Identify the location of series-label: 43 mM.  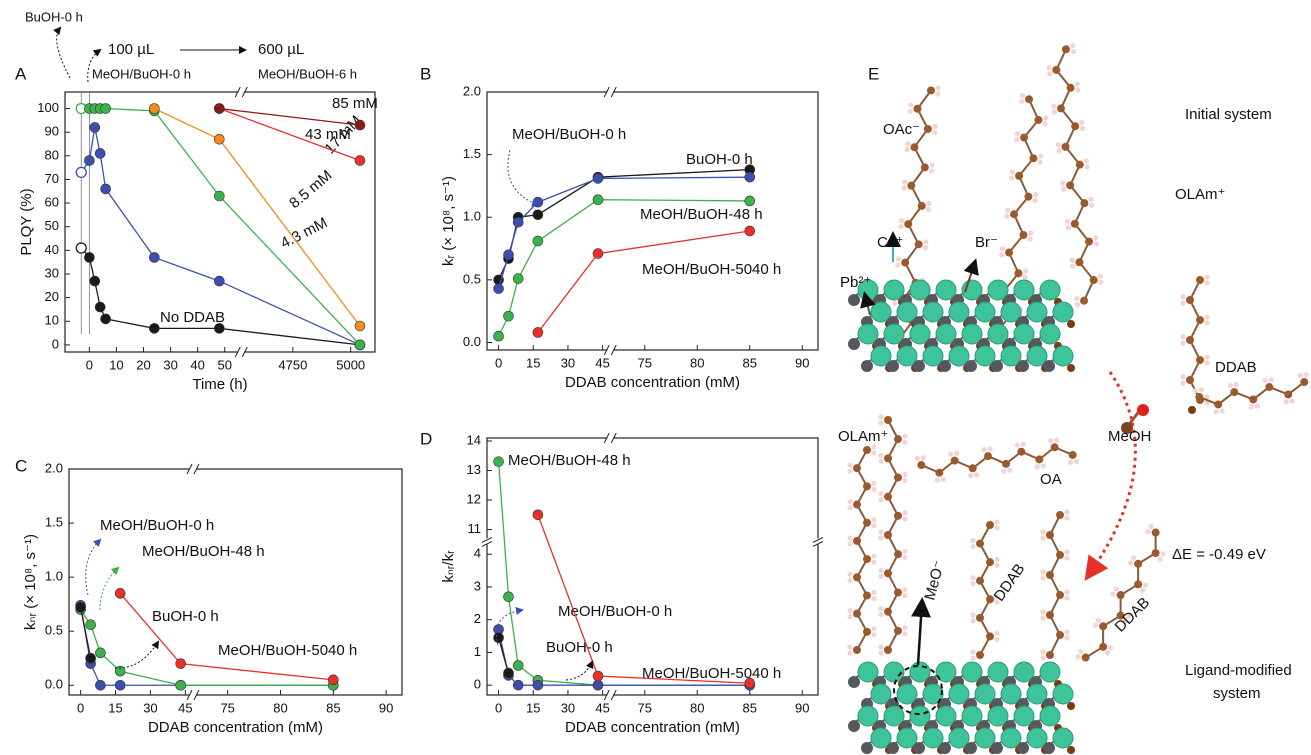
(328, 134).